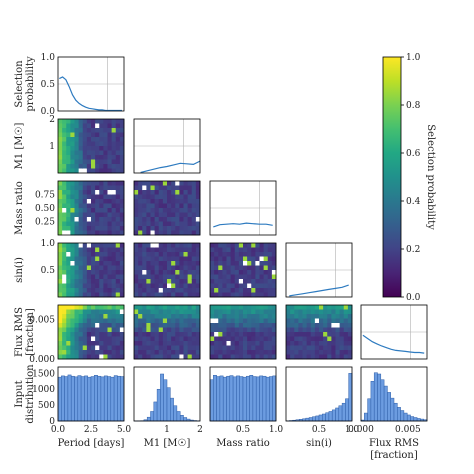  What do you see at coordinates (243, 270) in the screenshot?
I see `heatmap-sini-vs-q` at bounding box center [243, 270].